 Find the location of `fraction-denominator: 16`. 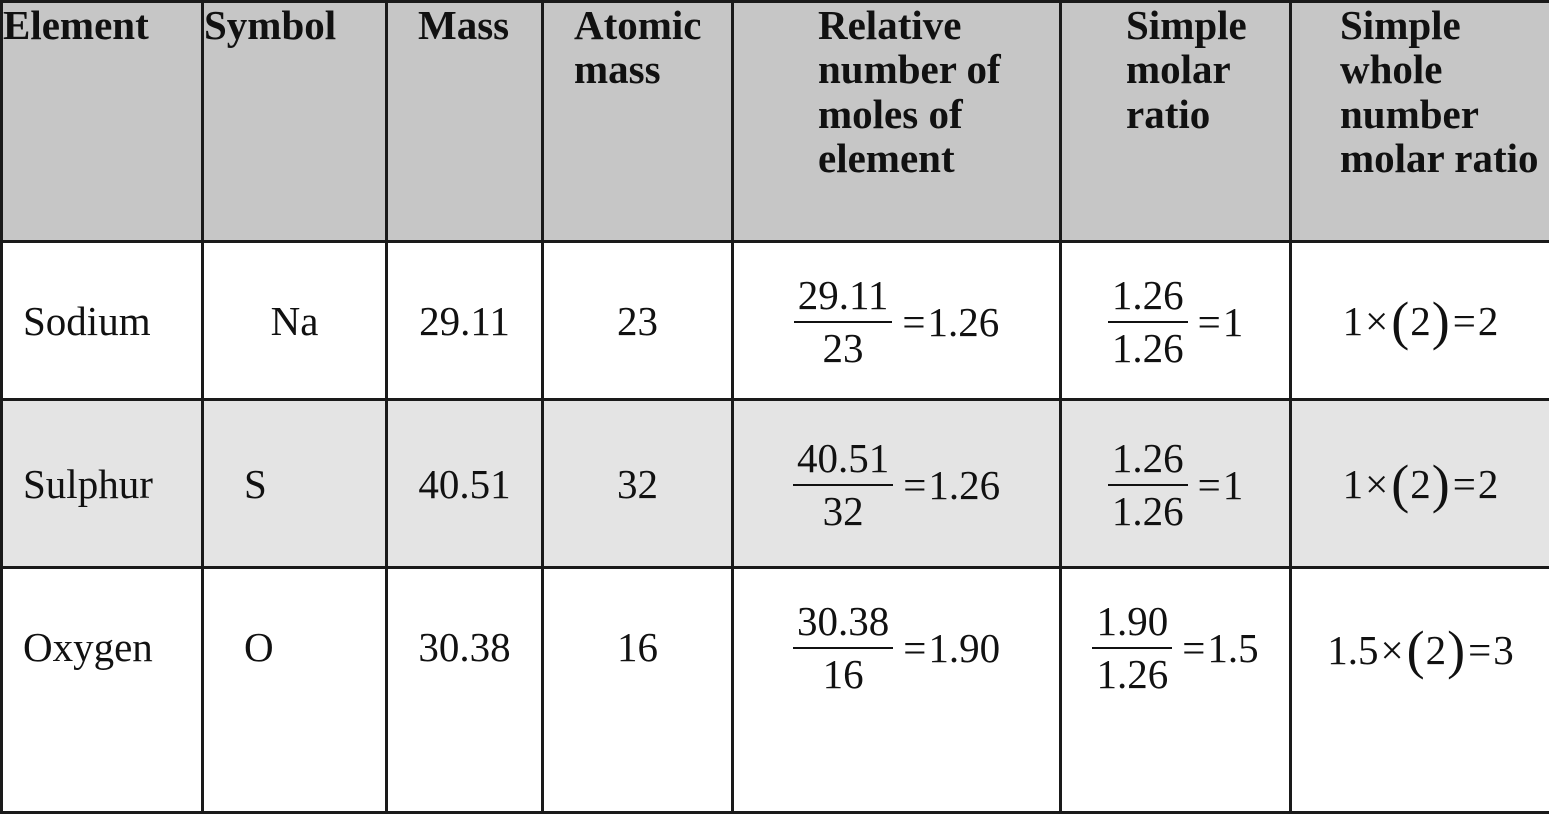

fraction-denominator: 16 is located at coordinates (843, 672).